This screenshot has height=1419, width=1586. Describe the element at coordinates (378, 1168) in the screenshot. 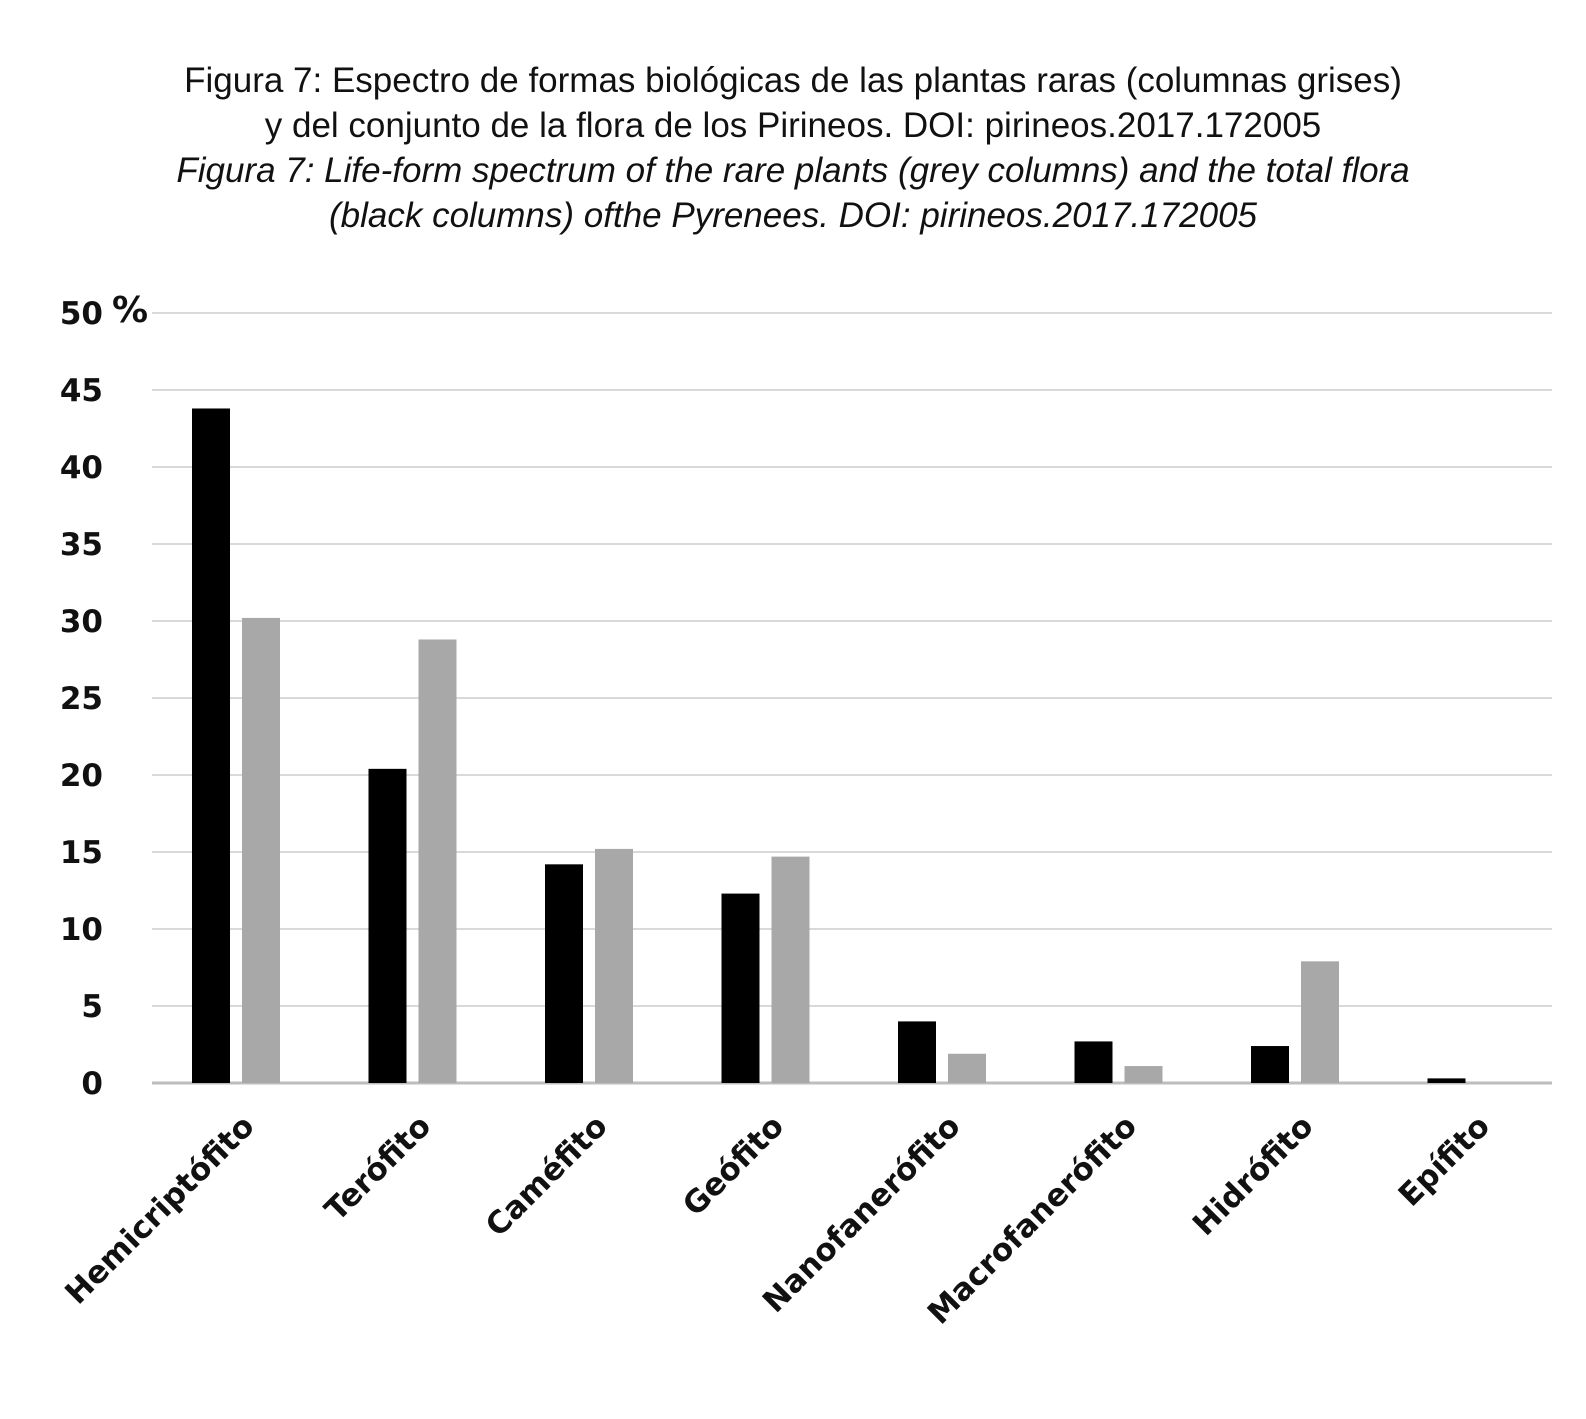

I see `x-category-label: Terófito` at that location.